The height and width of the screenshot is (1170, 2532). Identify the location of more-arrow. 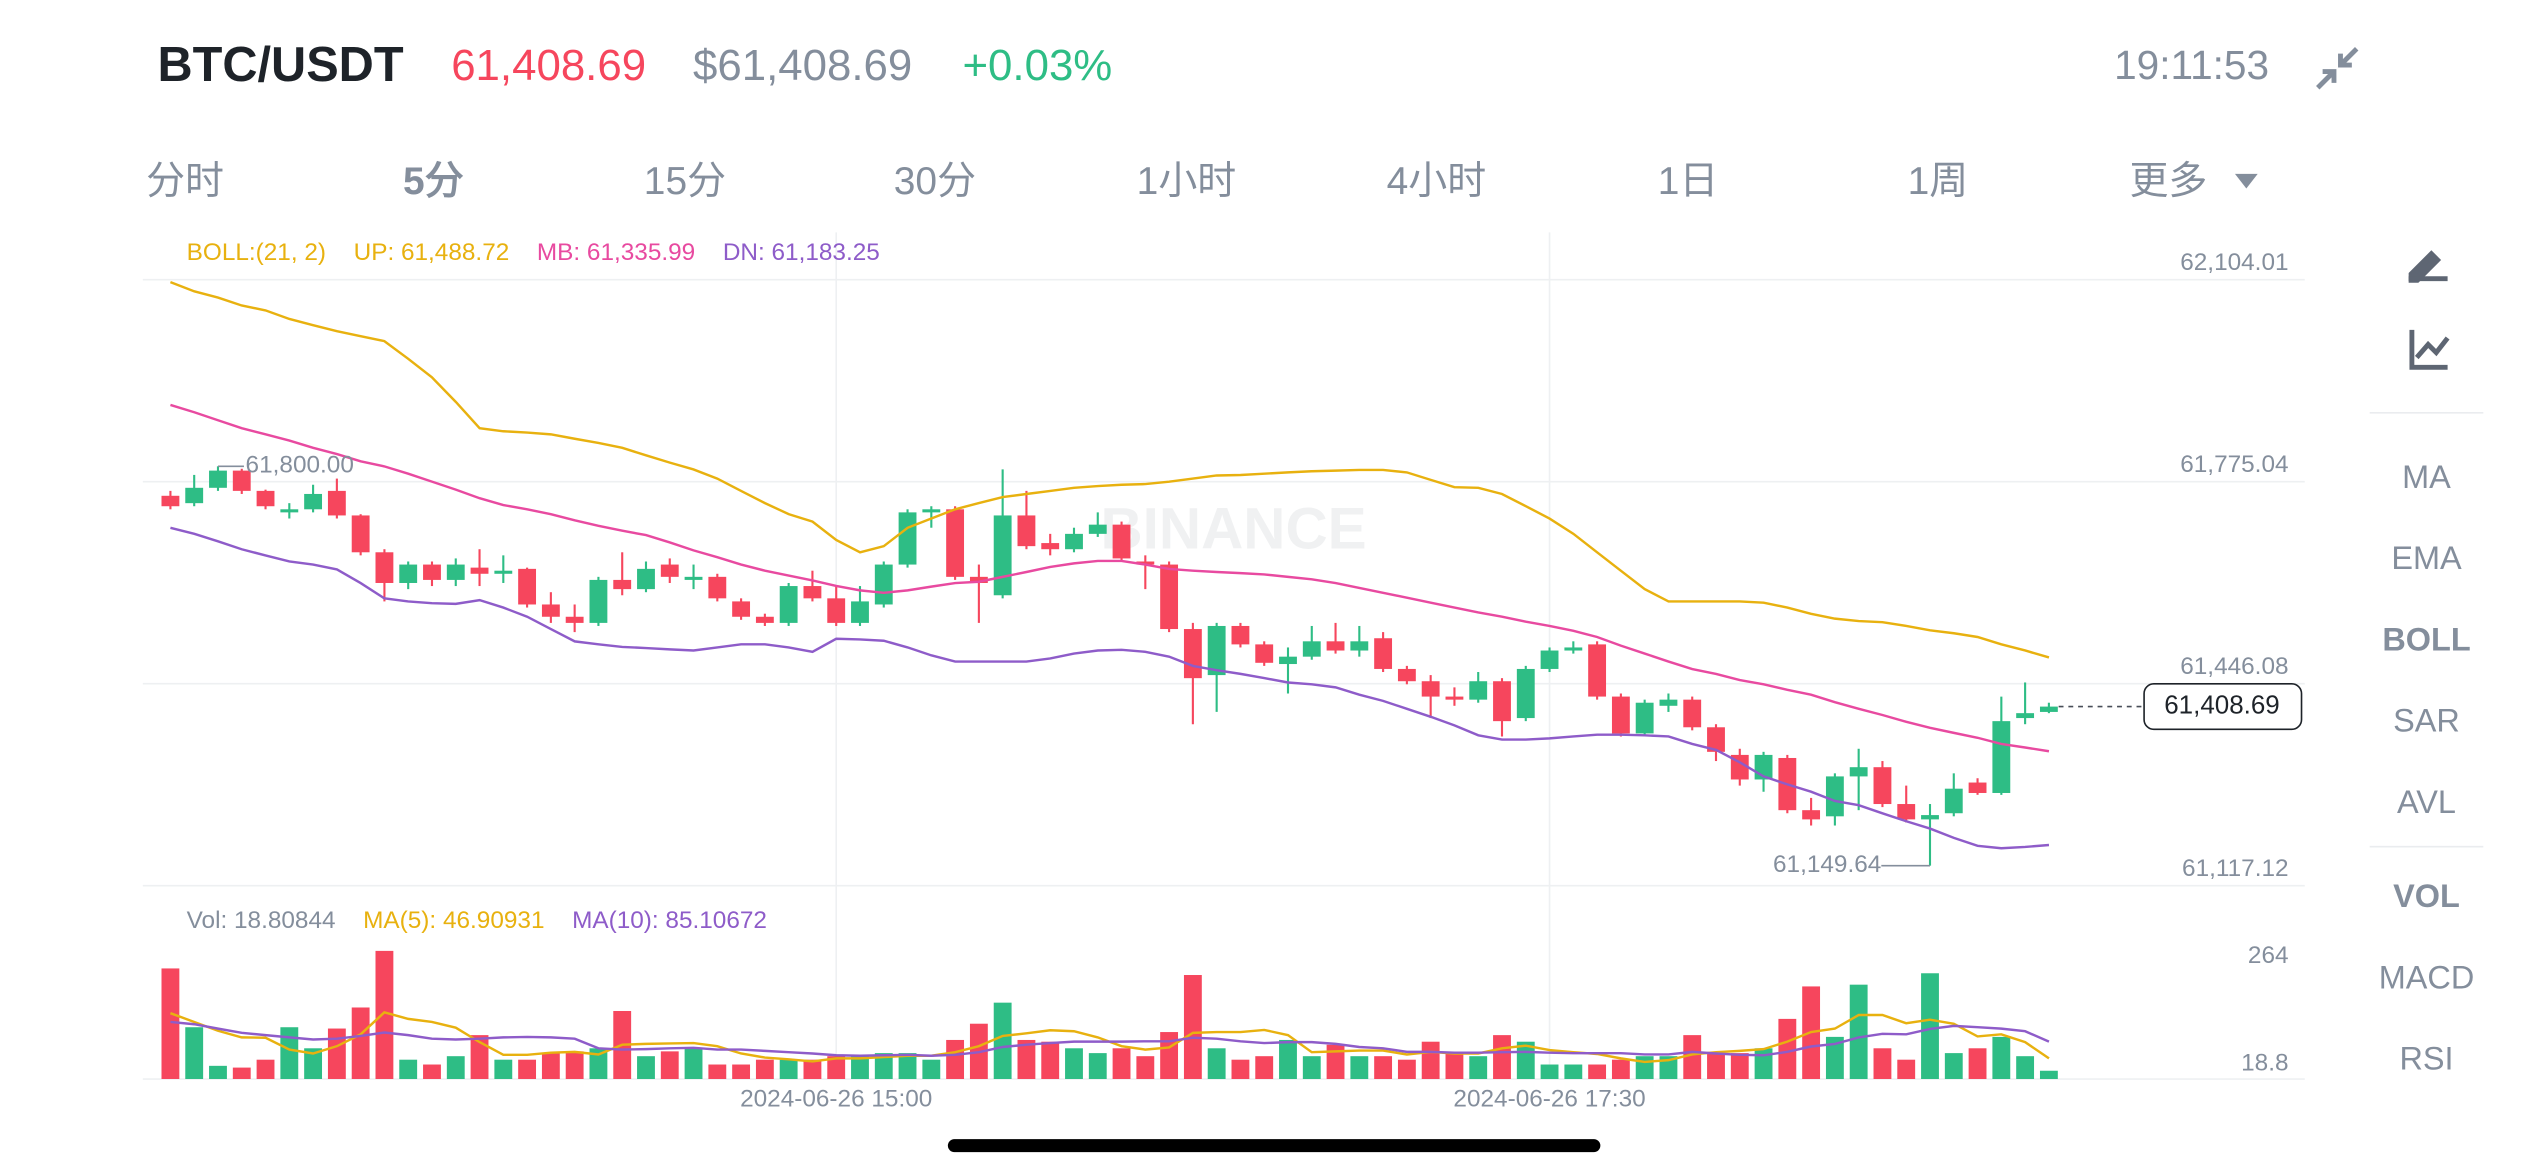
(2246, 181).